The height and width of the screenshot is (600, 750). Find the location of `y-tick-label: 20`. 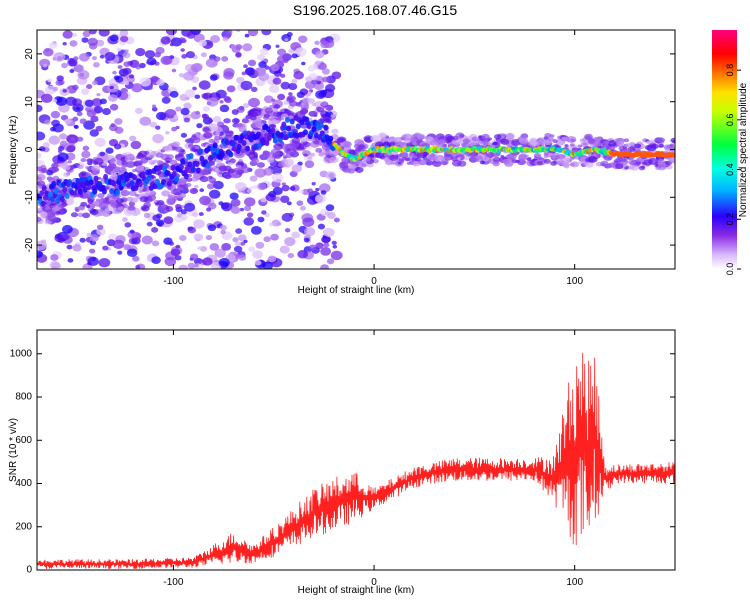

y-tick-label: 20 is located at coordinates (29, 54).